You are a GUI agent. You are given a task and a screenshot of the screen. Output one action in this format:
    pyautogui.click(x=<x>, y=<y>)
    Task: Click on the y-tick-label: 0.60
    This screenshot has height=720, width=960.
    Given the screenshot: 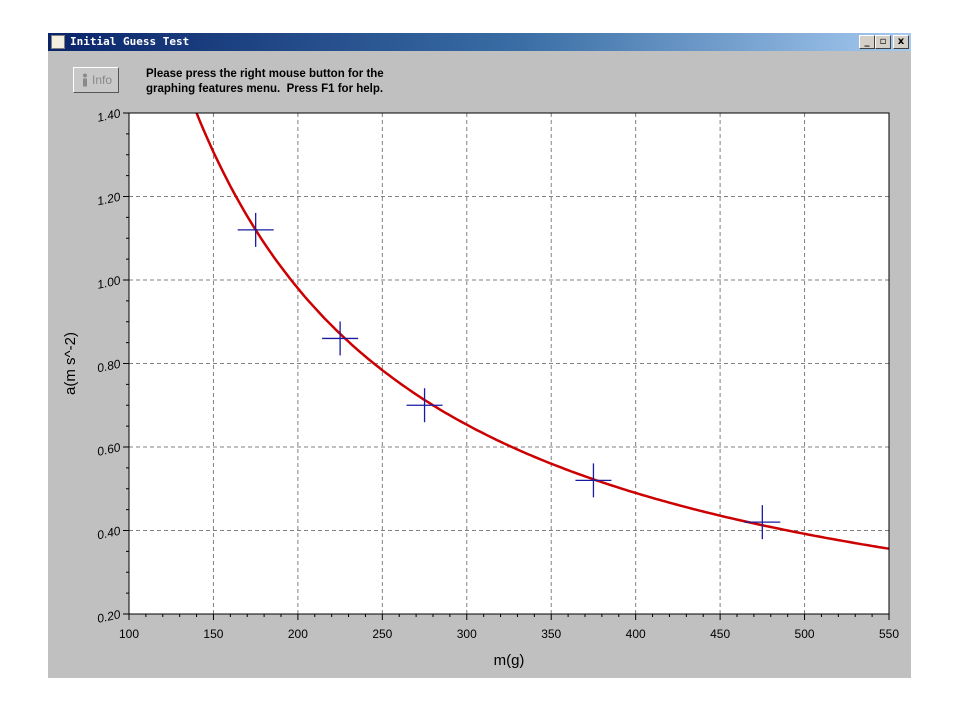 What is the action you would take?
    pyautogui.click(x=109, y=449)
    